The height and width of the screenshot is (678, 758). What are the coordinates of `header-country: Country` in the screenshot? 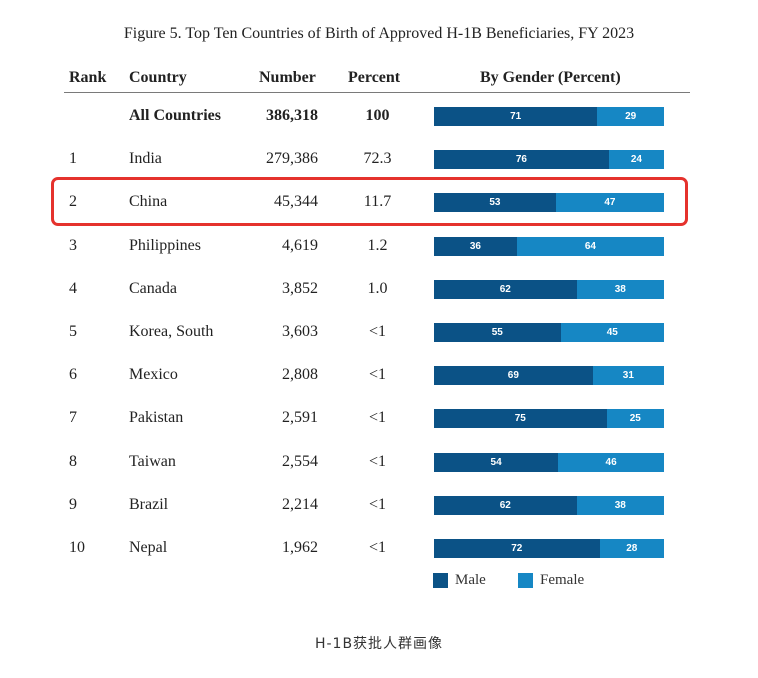 It's located at (158, 77).